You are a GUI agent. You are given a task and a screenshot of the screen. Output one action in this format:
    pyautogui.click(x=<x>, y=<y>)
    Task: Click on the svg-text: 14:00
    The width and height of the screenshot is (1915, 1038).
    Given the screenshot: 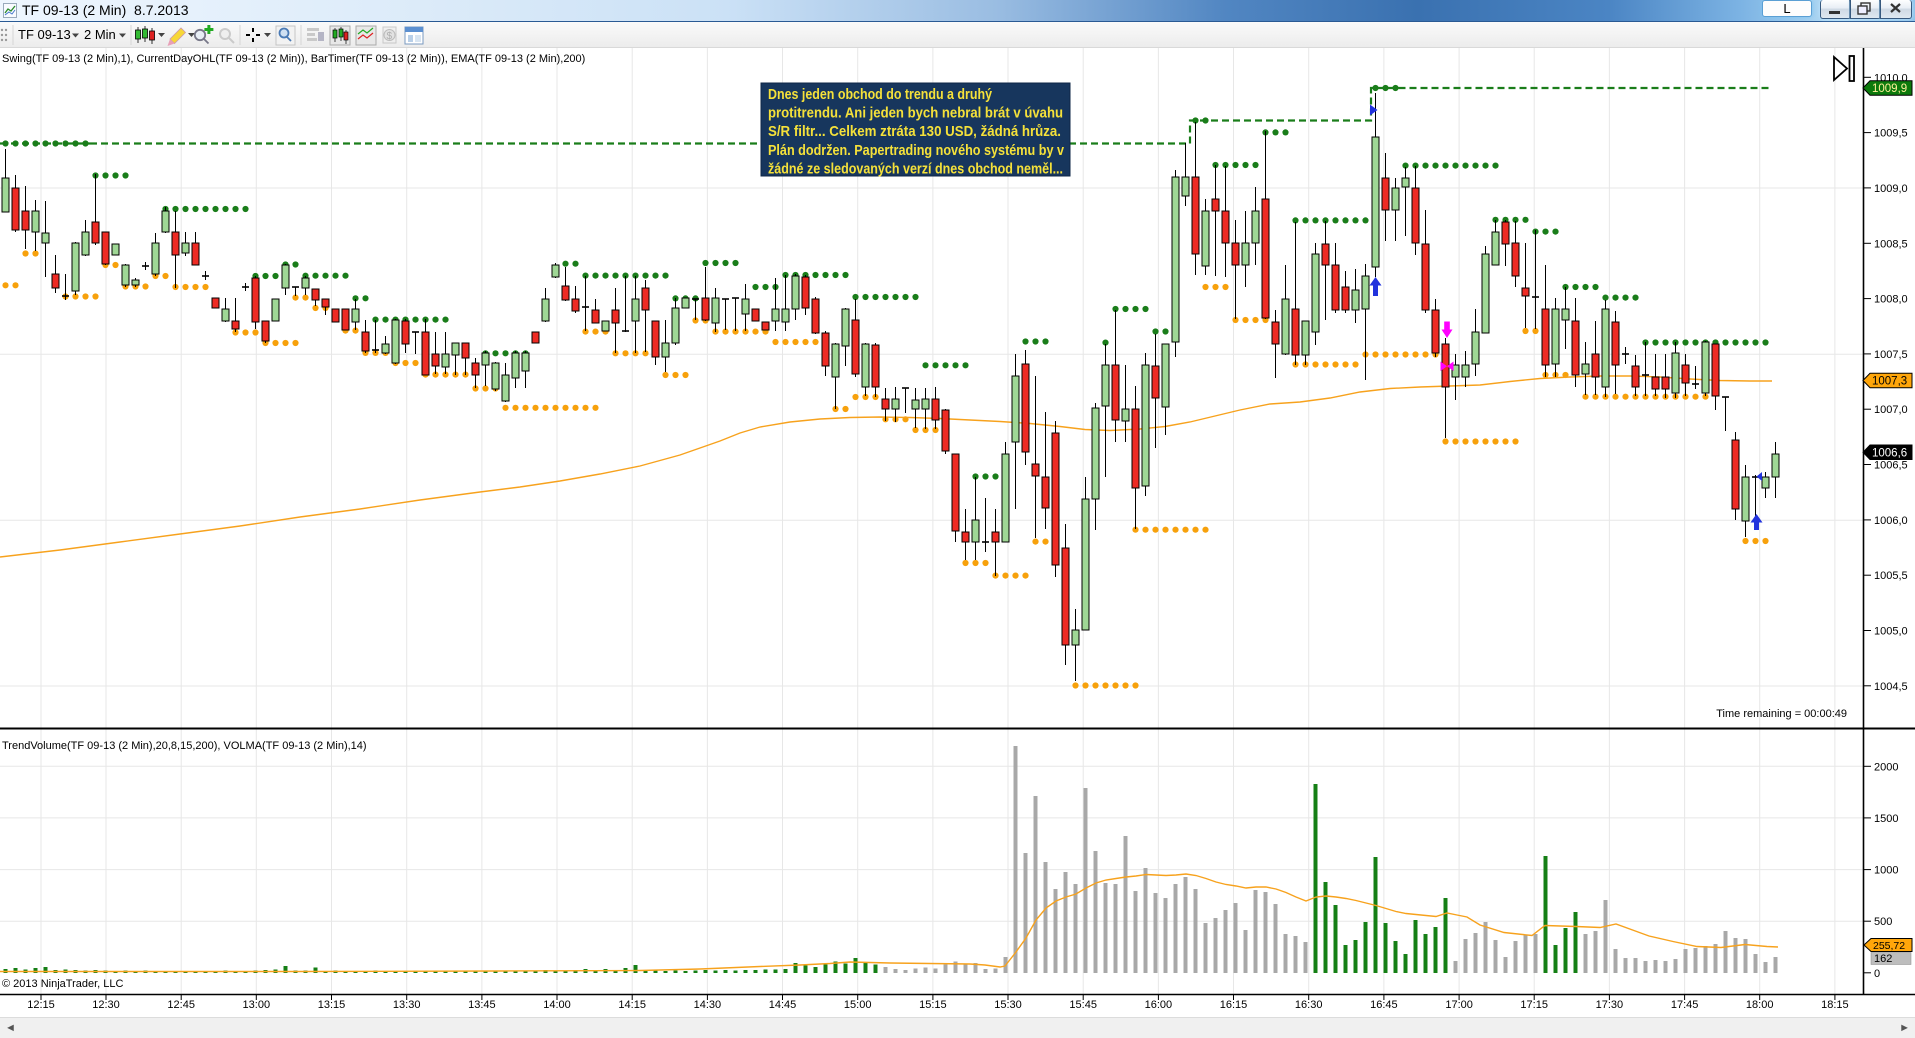 What is the action you would take?
    pyautogui.click(x=557, y=1005)
    